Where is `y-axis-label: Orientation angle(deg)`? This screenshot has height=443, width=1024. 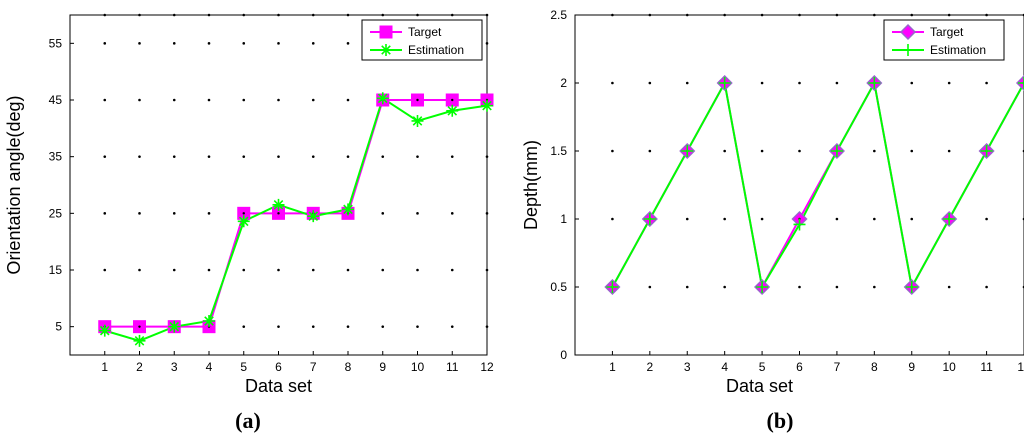 y-axis-label: Orientation angle(deg) is located at coordinates (14, 184).